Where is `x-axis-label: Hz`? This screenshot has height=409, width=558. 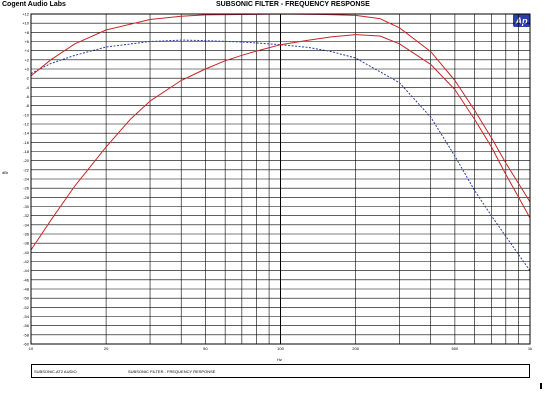 x-axis-label: Hz is located at coordinates (279, 359).